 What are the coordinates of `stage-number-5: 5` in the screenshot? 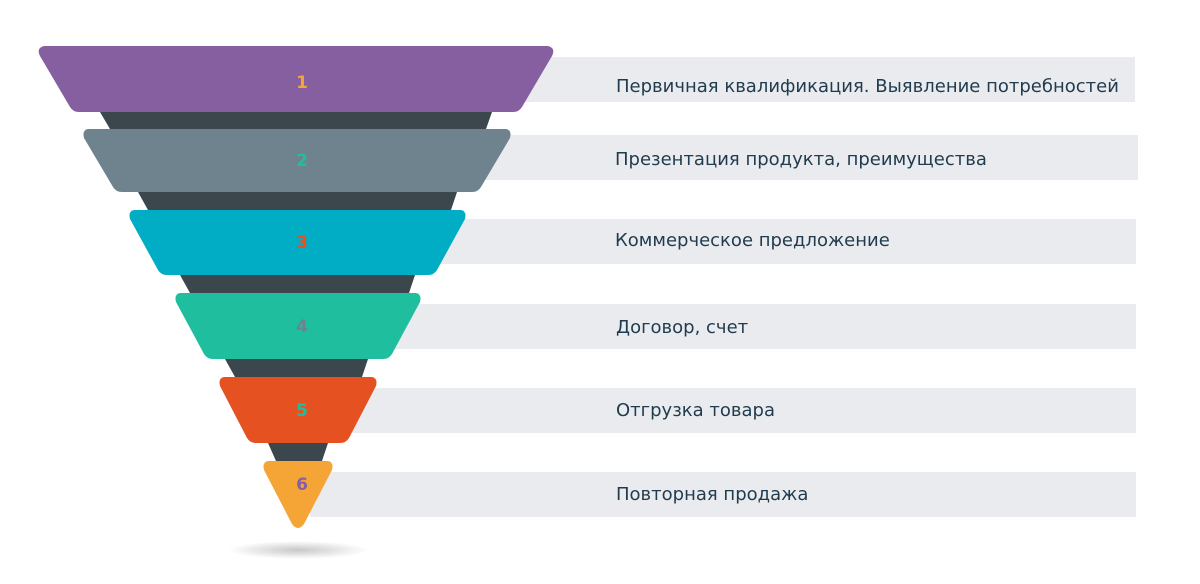 It's located at (302, 411).